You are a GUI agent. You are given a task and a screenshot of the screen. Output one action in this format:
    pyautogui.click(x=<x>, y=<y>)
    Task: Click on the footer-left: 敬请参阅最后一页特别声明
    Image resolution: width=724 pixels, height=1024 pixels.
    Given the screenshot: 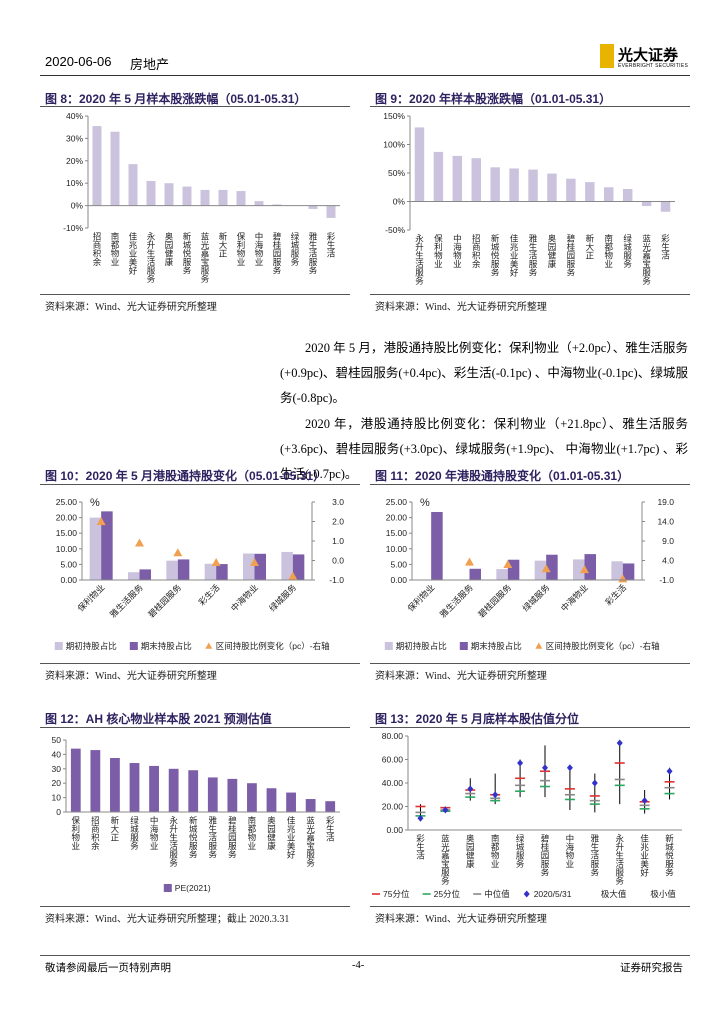 What is the action you would take?
    pyautogui.click(x=108, y=968)
    